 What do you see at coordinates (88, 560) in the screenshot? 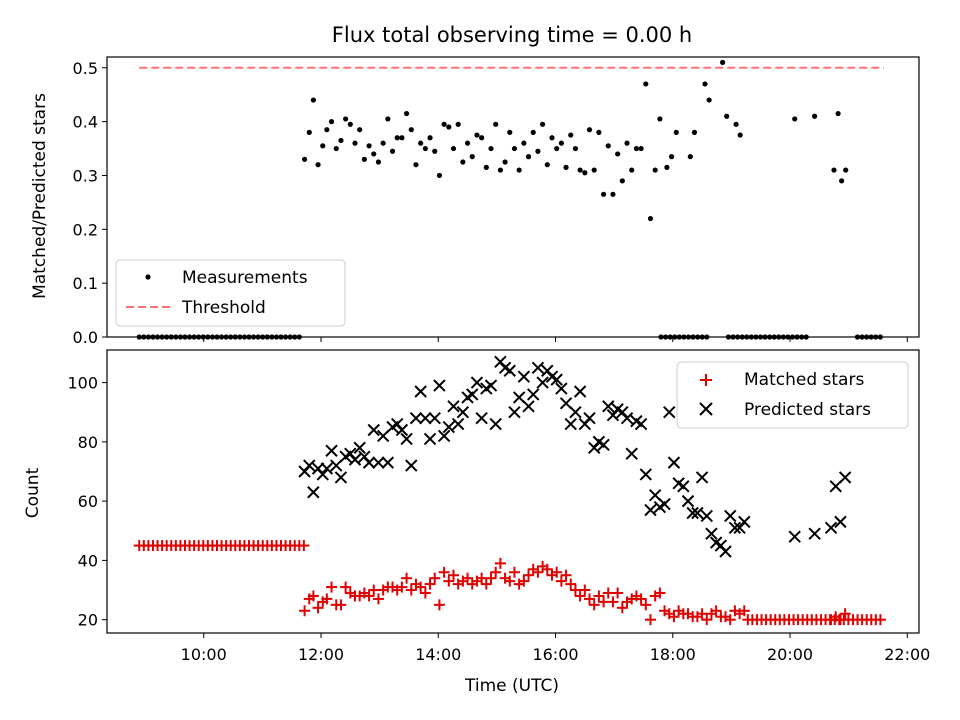
I see `bottom-ytick-label: 40` at bounding box center [88, 560].